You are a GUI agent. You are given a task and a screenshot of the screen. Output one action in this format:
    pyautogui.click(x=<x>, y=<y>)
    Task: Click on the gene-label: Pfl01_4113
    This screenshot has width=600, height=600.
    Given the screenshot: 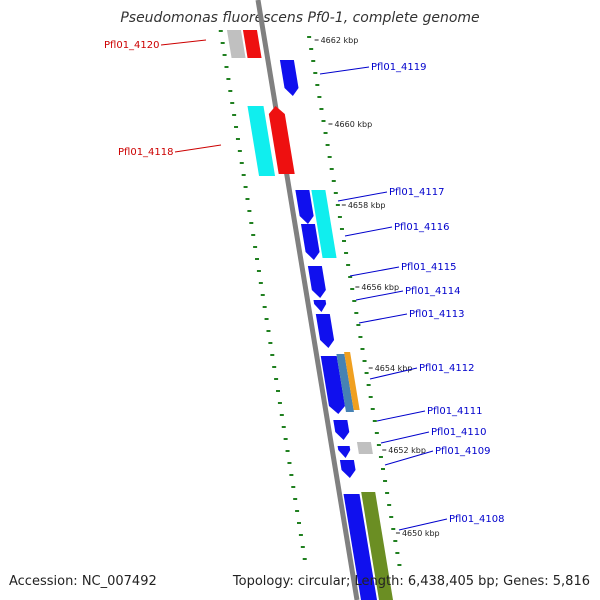 What is the action you would take?
    pyautogui.click(x=437, y=314)
    